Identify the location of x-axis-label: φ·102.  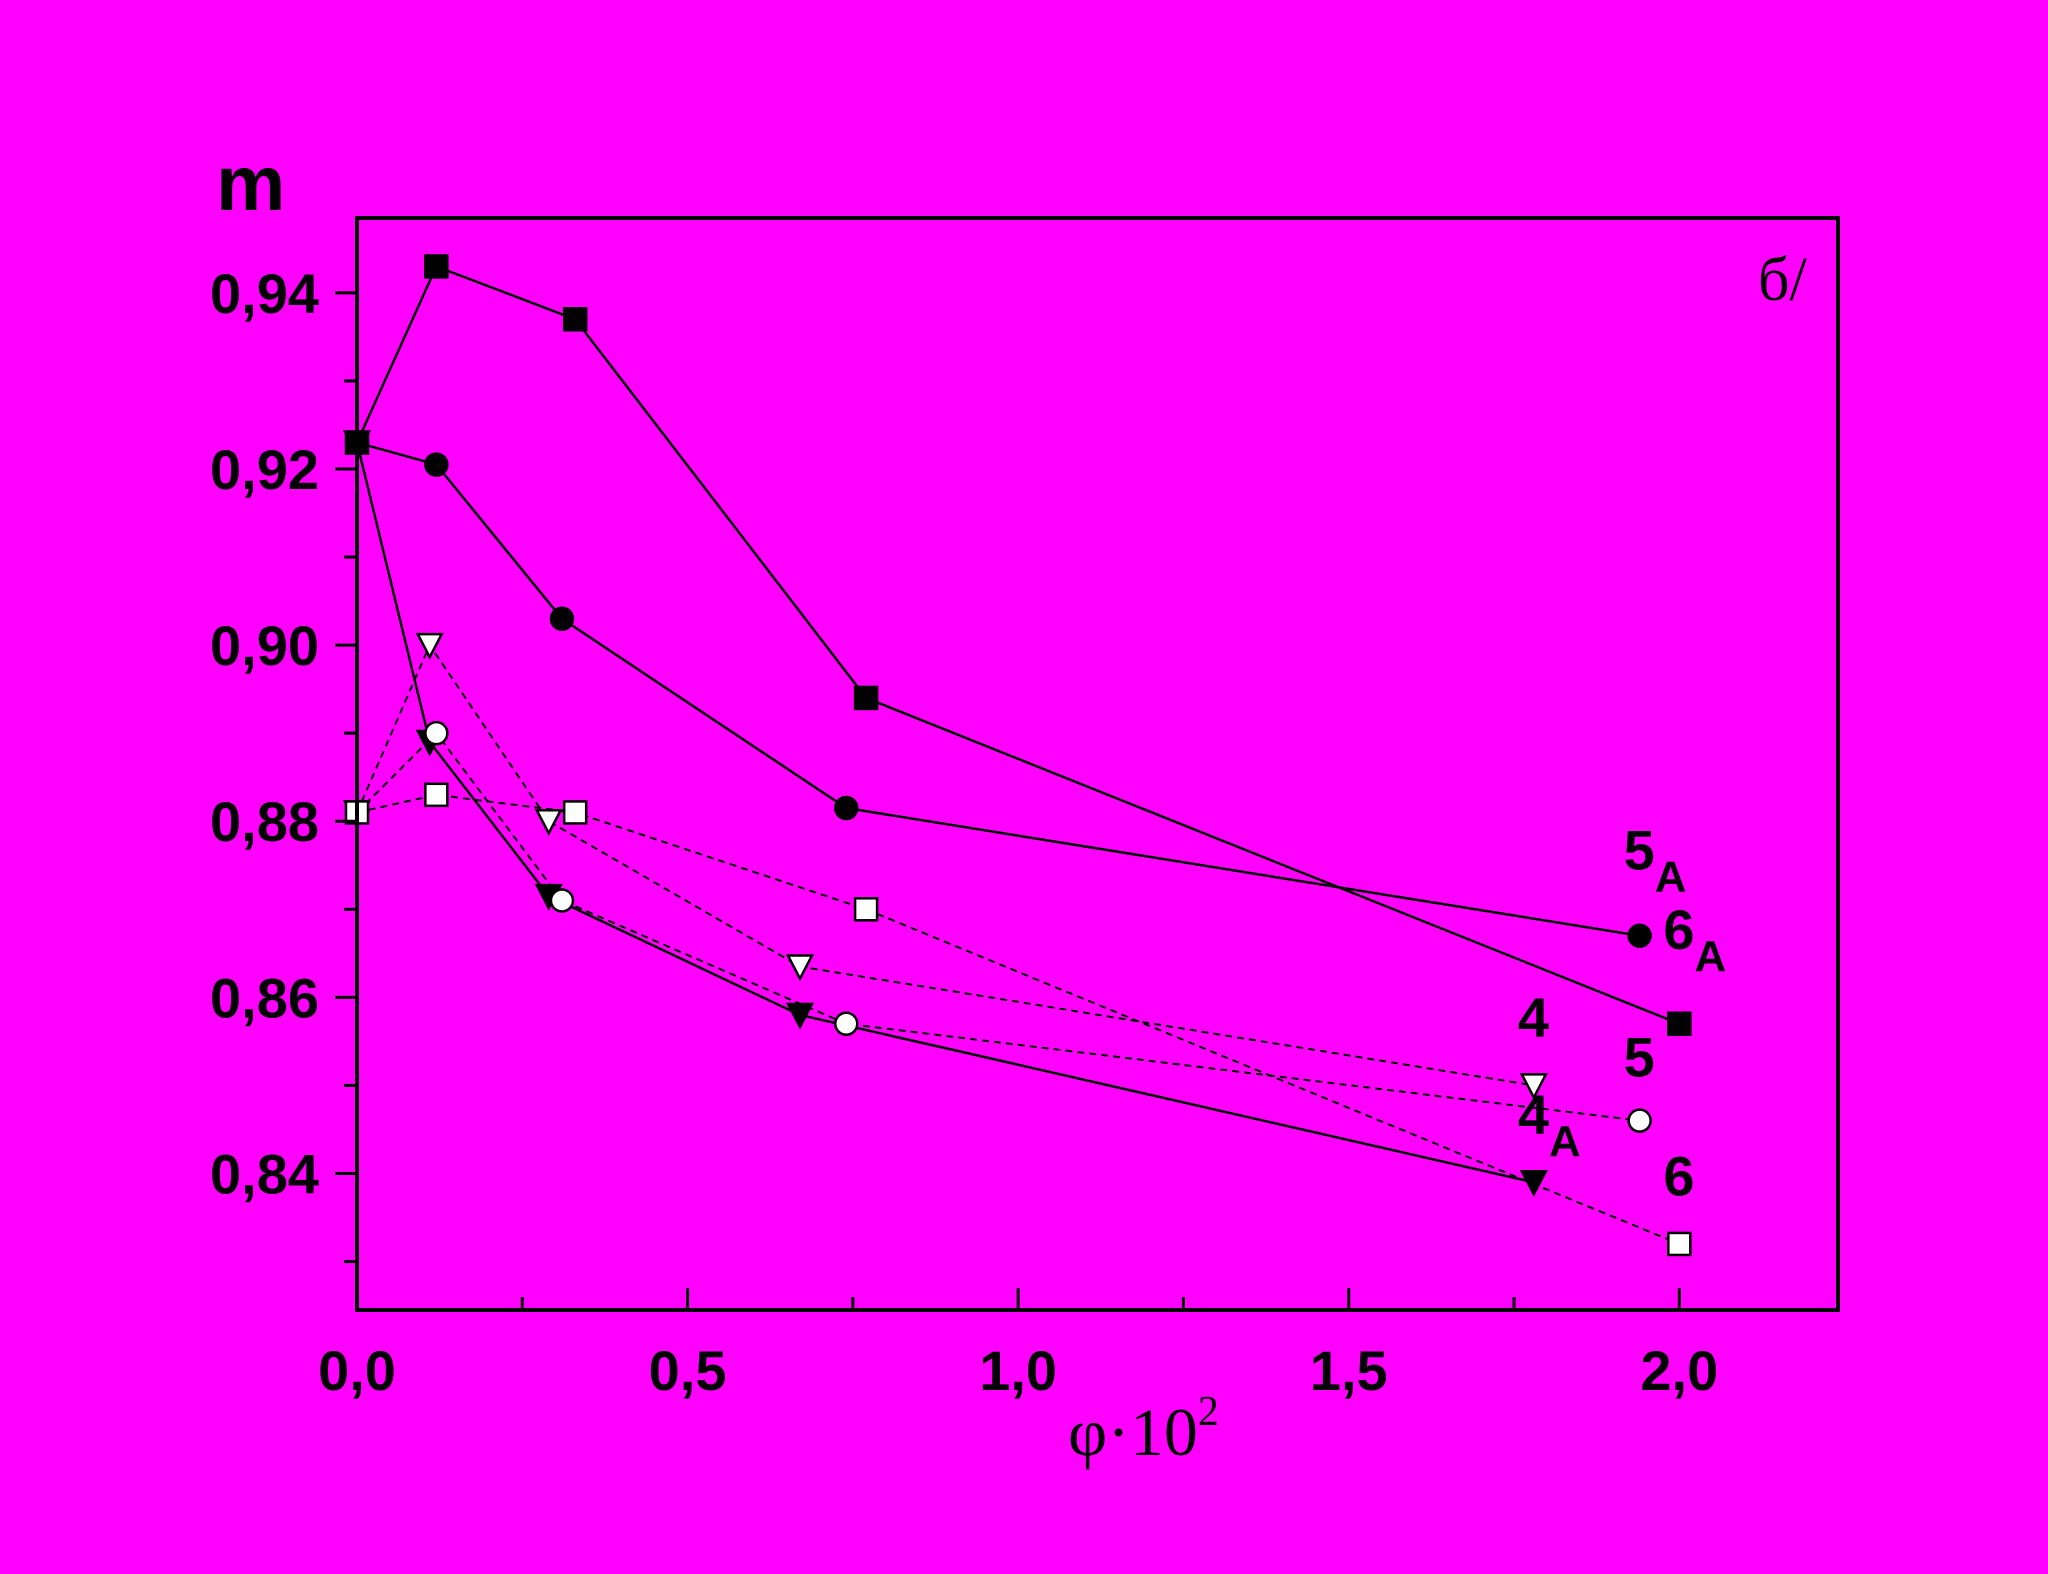
(1143, 1429).